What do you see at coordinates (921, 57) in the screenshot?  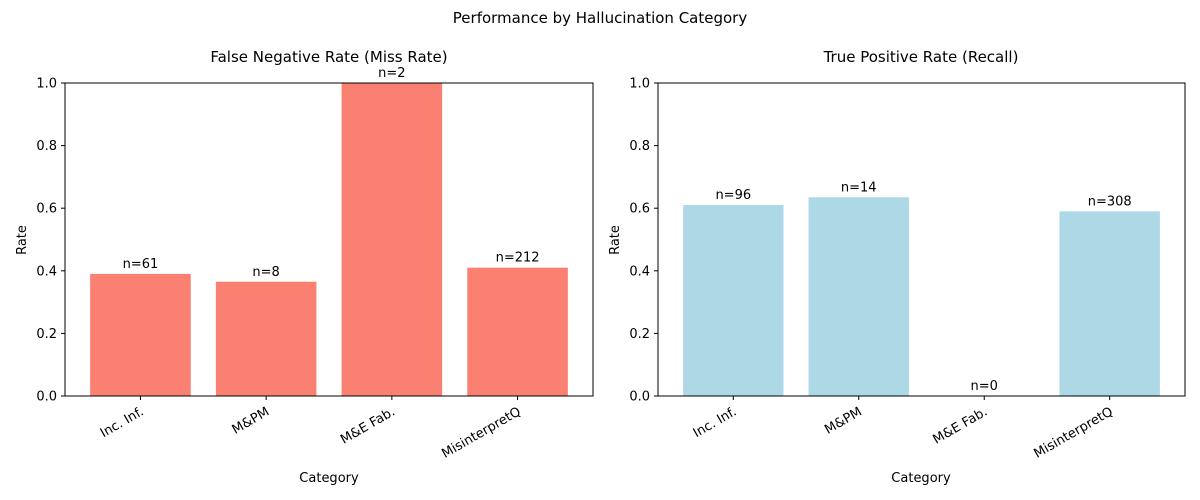 I see `chart-title: True Positive Rate (Recall)` at bounding box center [921, 57].